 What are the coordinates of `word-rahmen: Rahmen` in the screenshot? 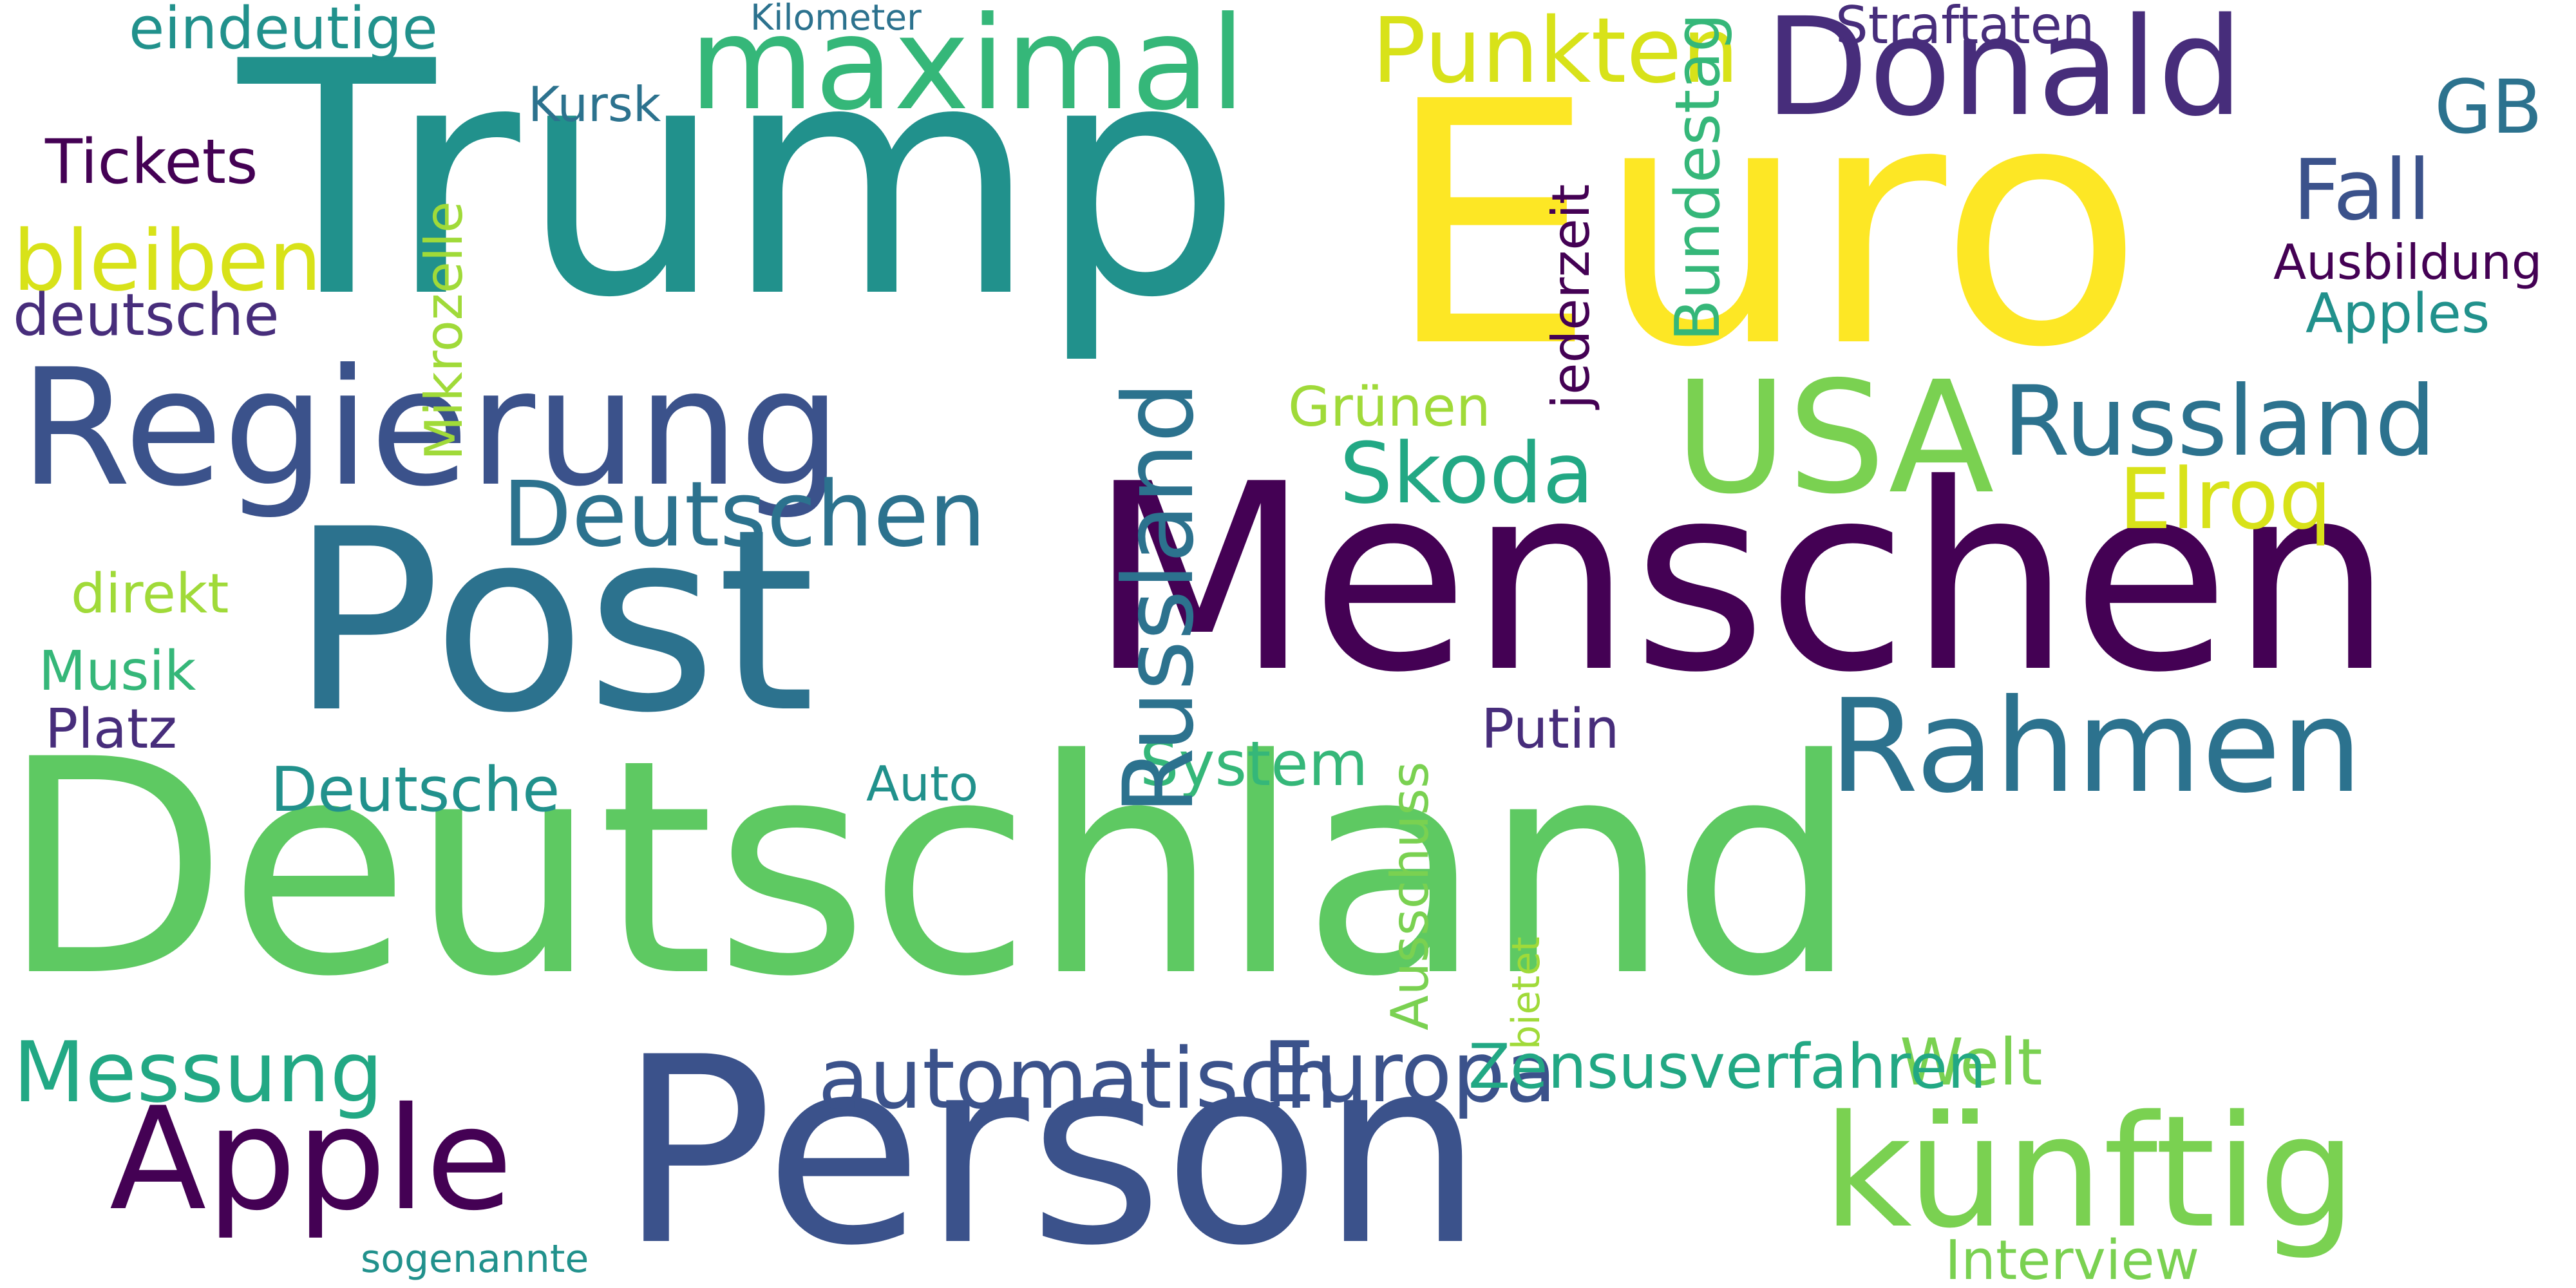 It's located at (2096, 747).